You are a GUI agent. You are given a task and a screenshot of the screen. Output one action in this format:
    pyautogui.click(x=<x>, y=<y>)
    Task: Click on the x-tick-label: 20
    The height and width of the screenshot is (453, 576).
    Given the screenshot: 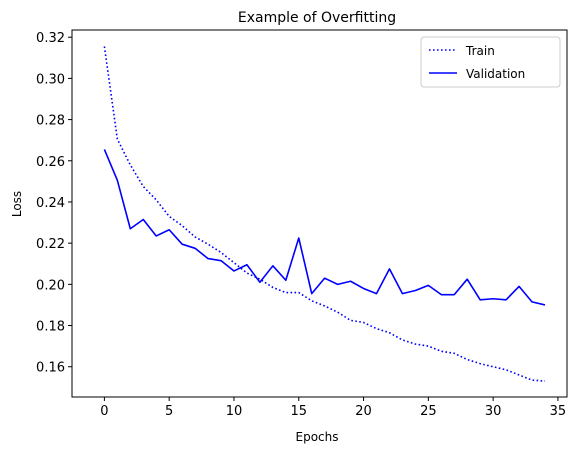 What is the action you would take?
    pyautogui.click(x=363, y=411)
    